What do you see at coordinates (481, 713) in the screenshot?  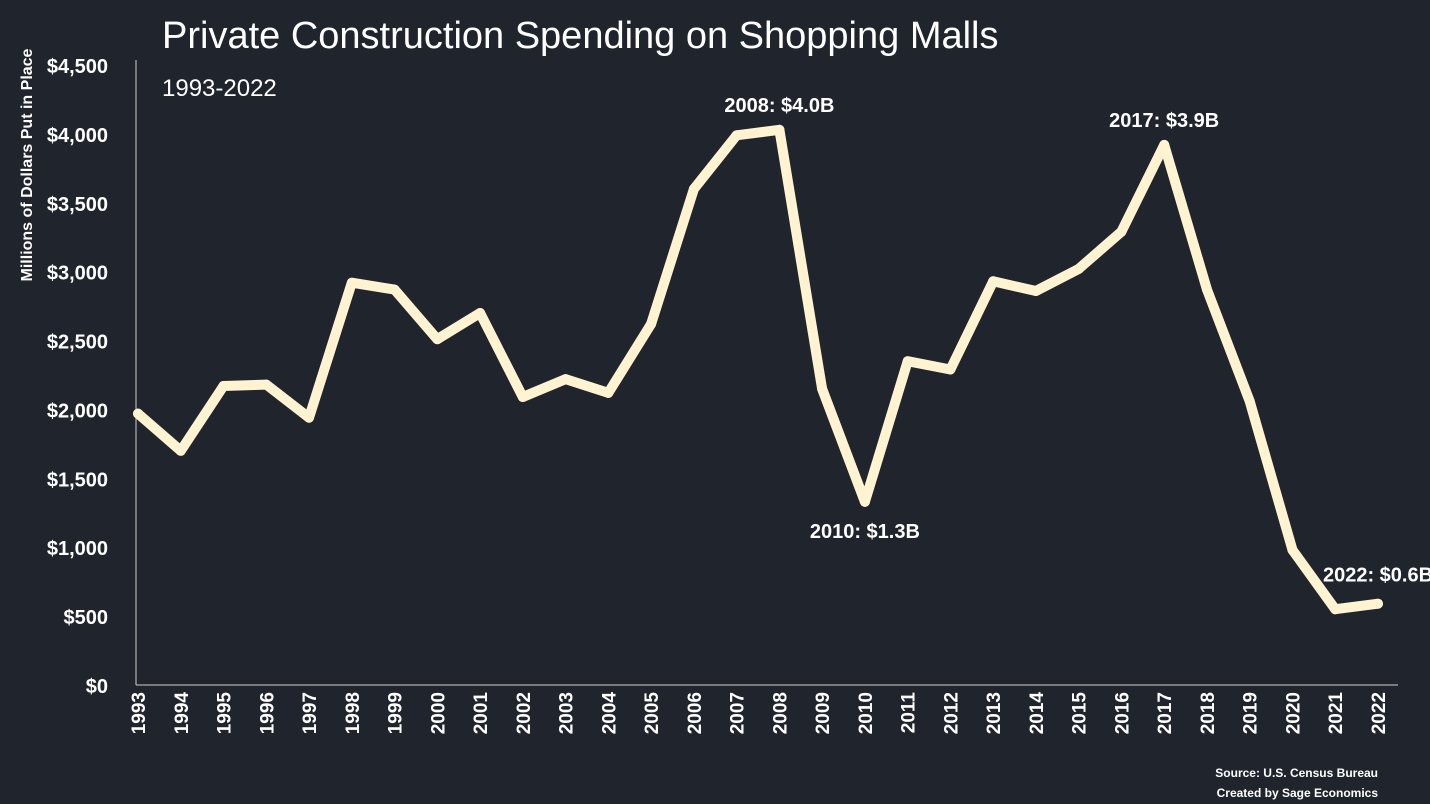 I see `x-tick-label: 2001` at bounding box center [481, 713].